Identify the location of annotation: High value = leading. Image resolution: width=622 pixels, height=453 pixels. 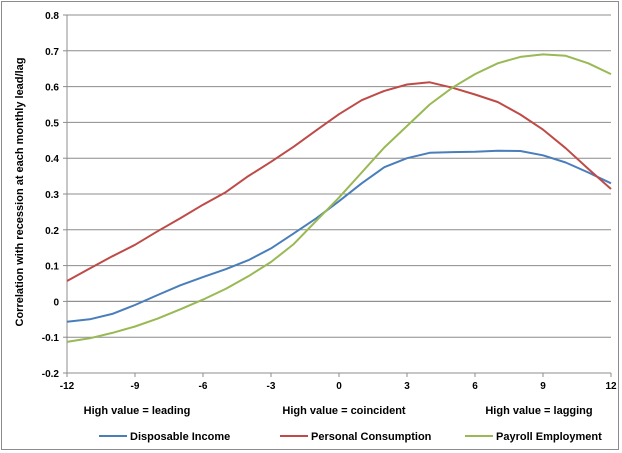
(137, 411).